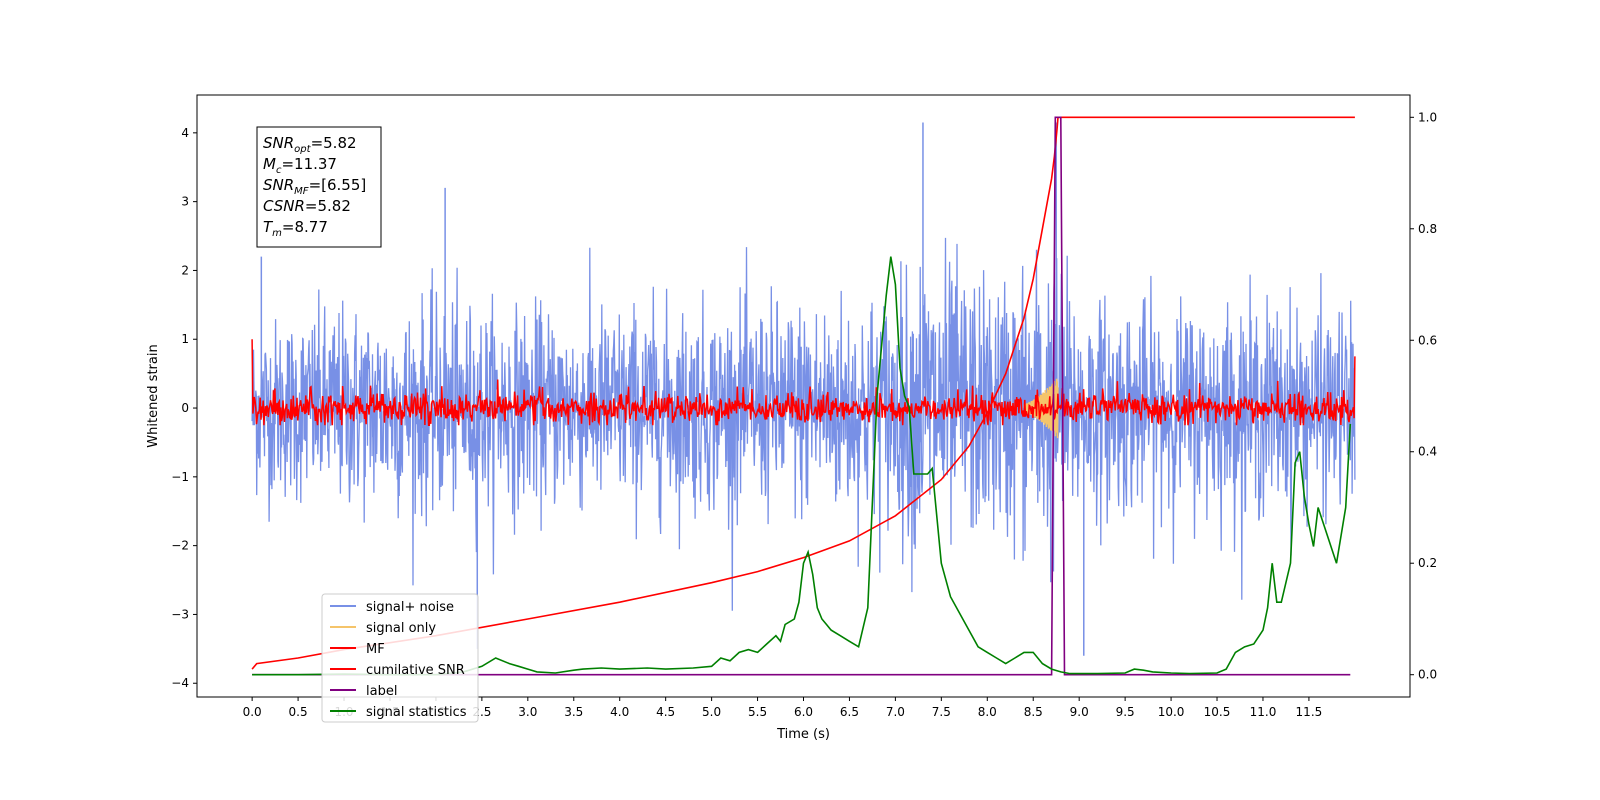 This screenshot has width=1600, height=800. Describe the element at coordinates (310, 144) in the screenshot. I see `annotation-line: SNRopt=5.82` at that location.